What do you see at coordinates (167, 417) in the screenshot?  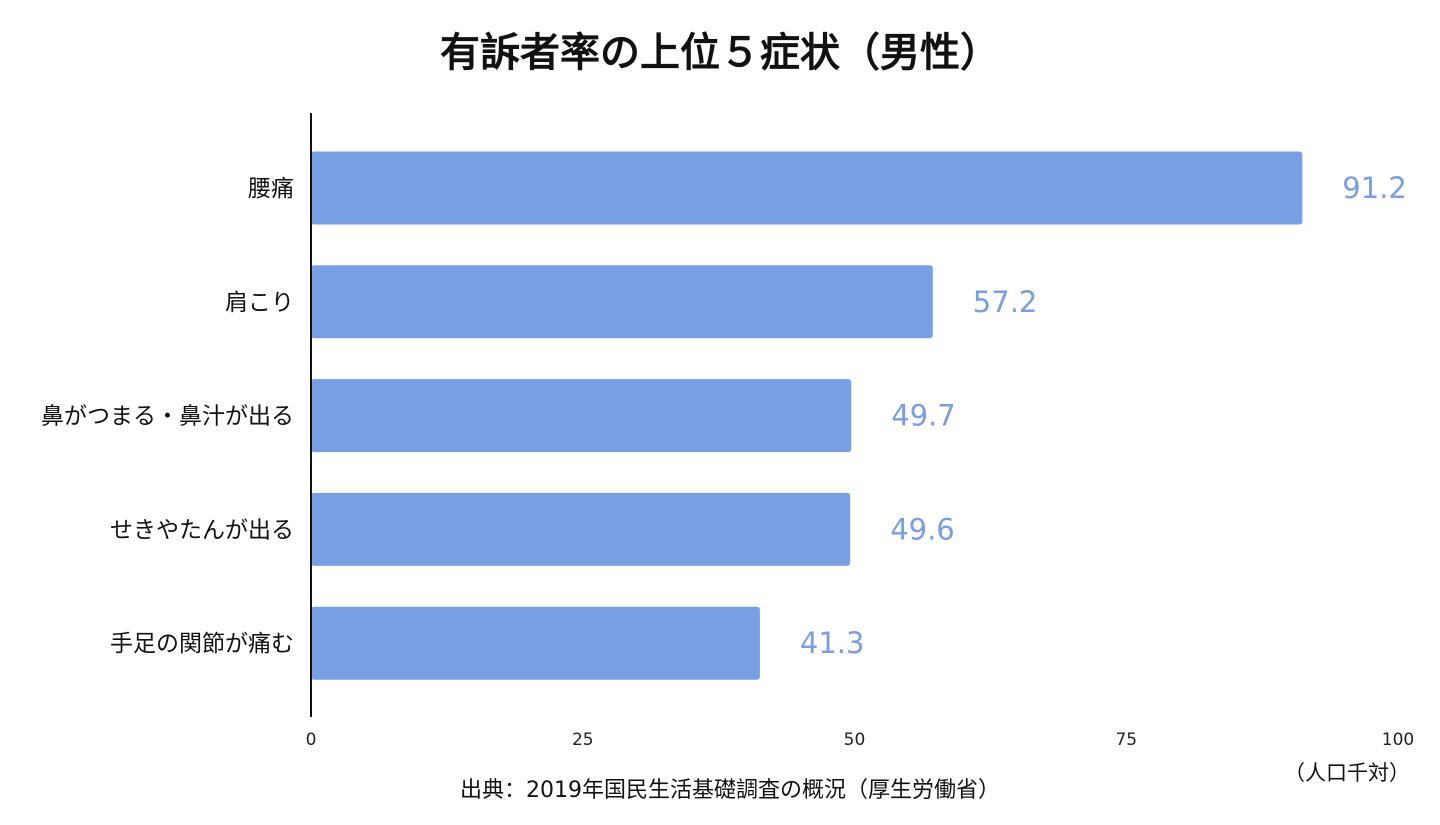 I see `category-label: 鼻がつまる・鼻汁が出る` at bounding box center [167, 417].